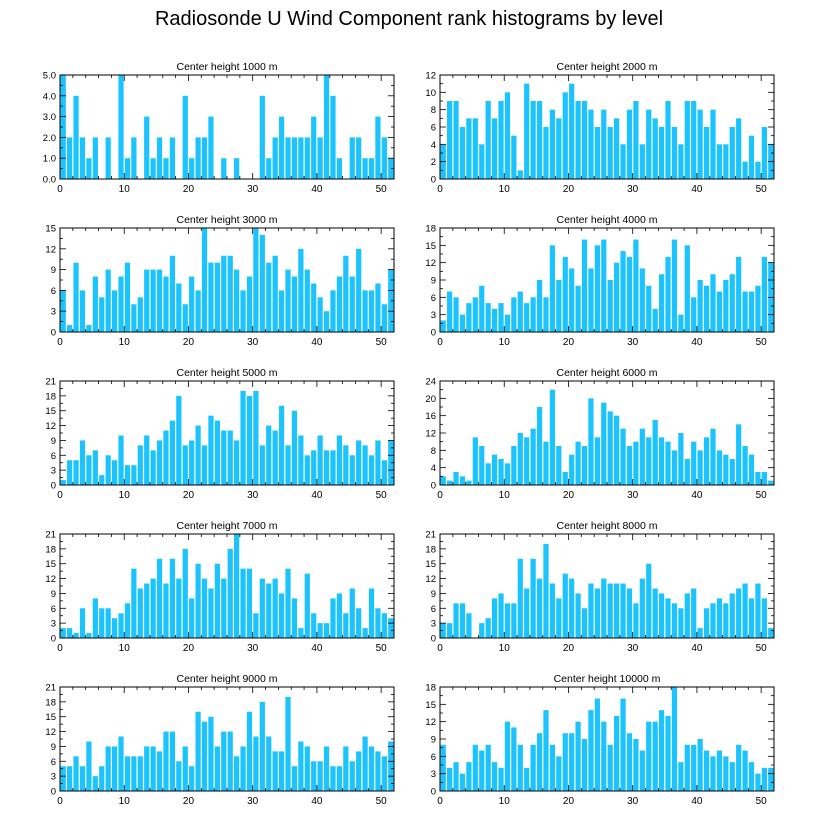  Describe the element at coordinates (50, 549) in the screenshot. I see `y-tick-label: 18` at that location.